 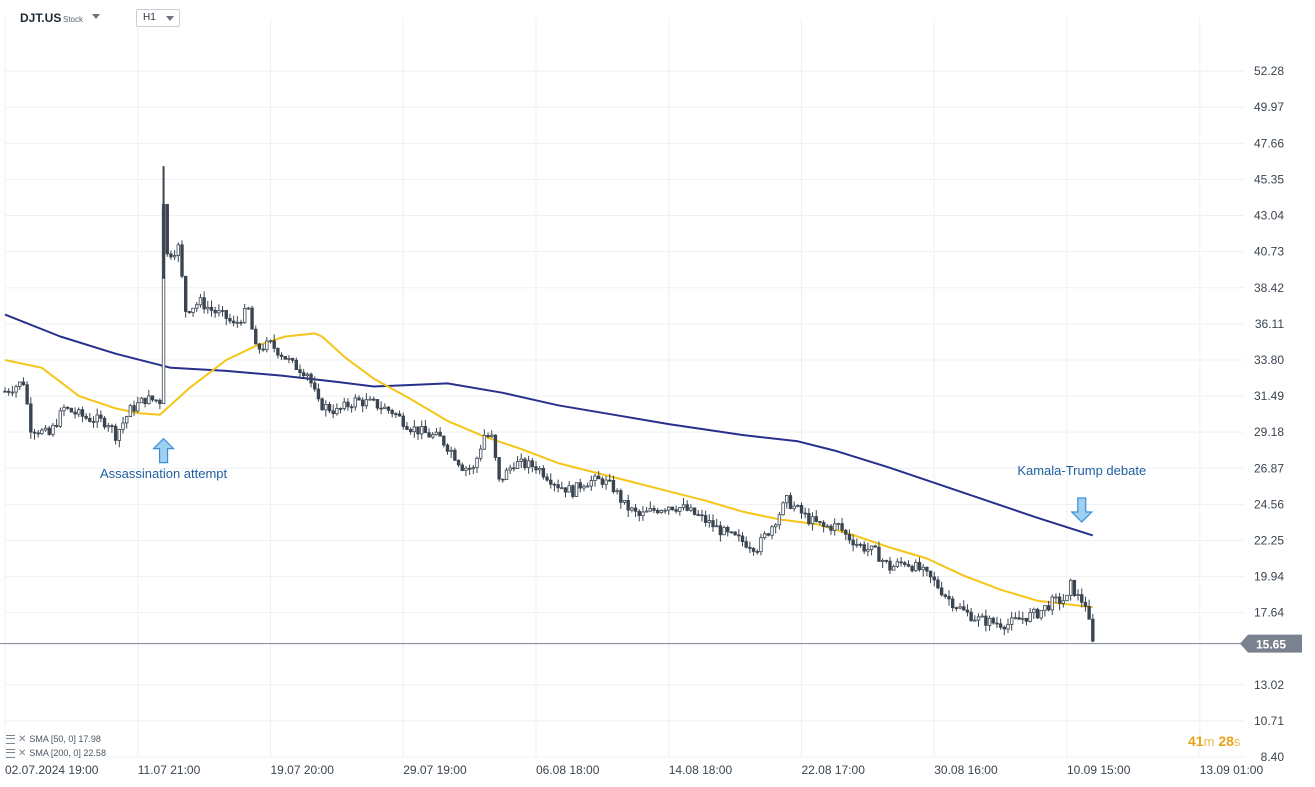 I want to click on symbol-type: Stock, so click(x=73, y=19).